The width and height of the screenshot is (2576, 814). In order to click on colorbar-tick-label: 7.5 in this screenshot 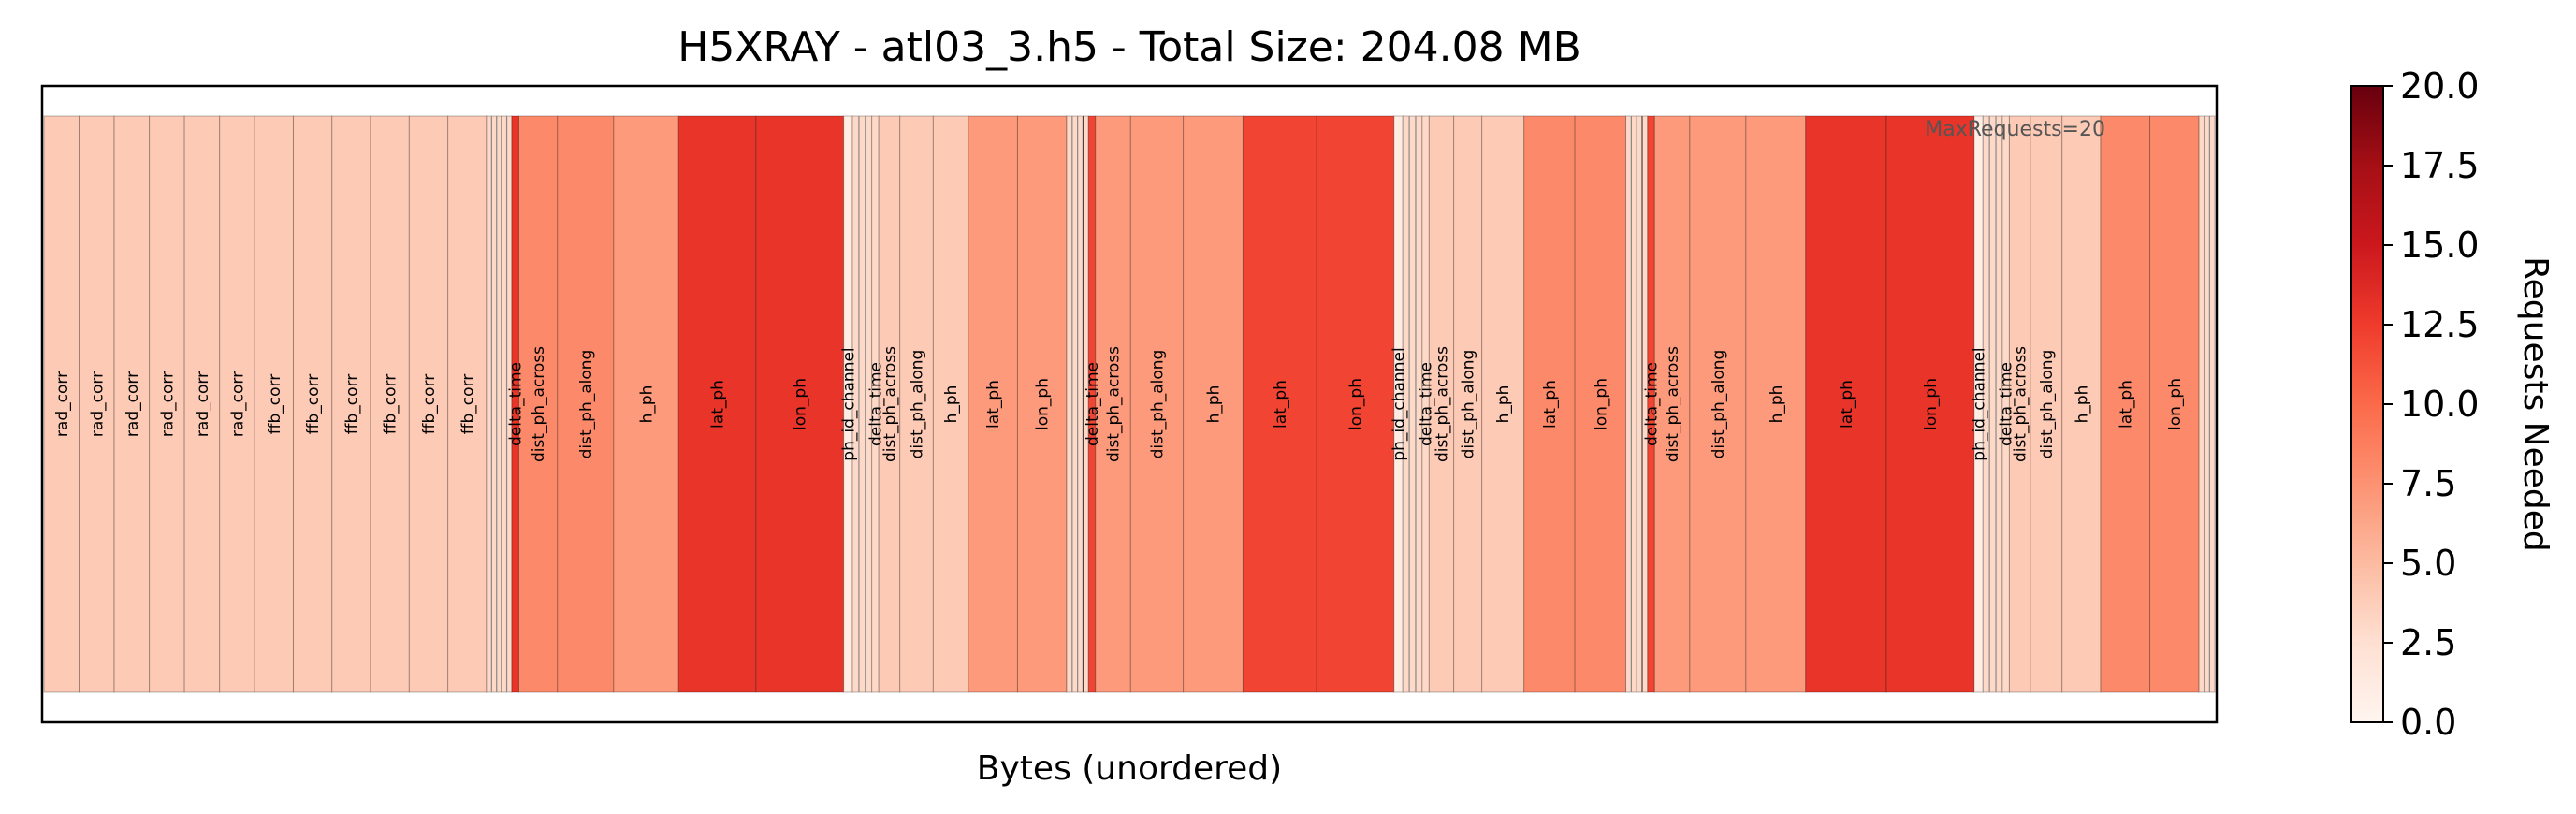, I will do `click(2428, 483)`.